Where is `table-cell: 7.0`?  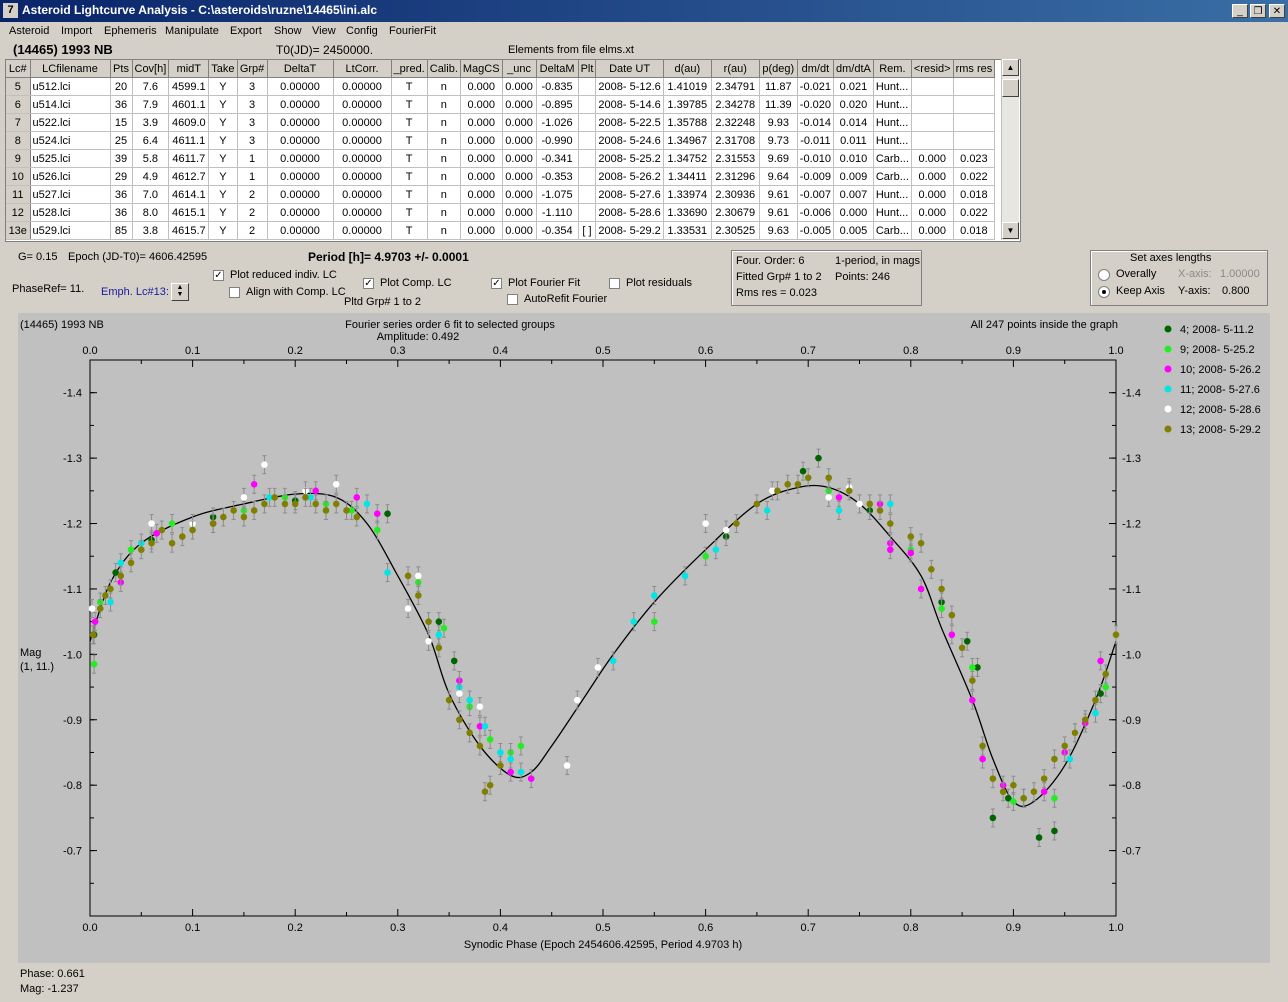 table-cell: 7.0 is located at coordinates (151, 194).